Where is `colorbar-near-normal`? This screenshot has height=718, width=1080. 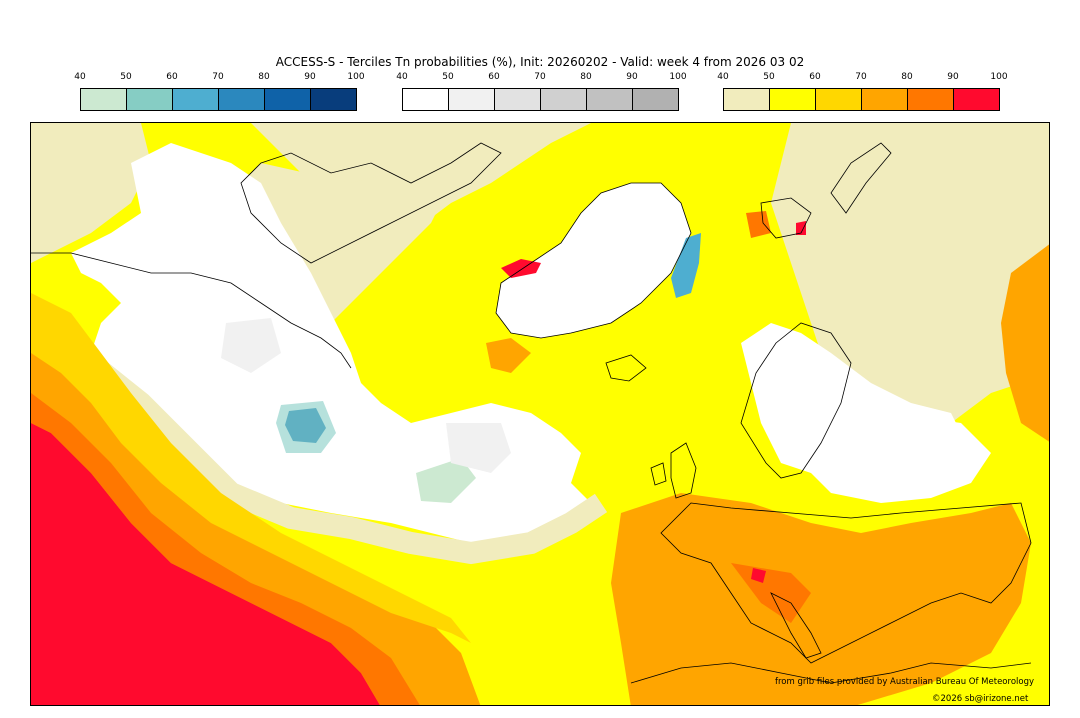 colorbar-near-normal is located at coordinates (540, 99).